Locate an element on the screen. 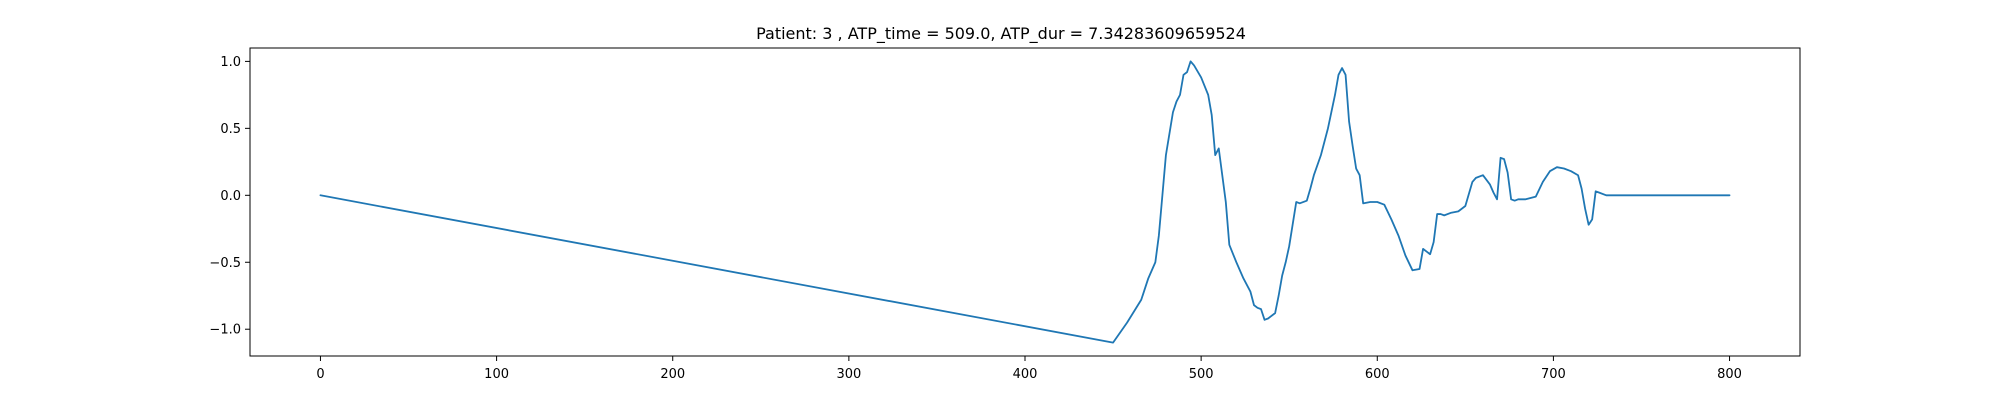 This screenshot has width=2000, height=400. x-tick-label: 0 is located at coordinates (320, 374).